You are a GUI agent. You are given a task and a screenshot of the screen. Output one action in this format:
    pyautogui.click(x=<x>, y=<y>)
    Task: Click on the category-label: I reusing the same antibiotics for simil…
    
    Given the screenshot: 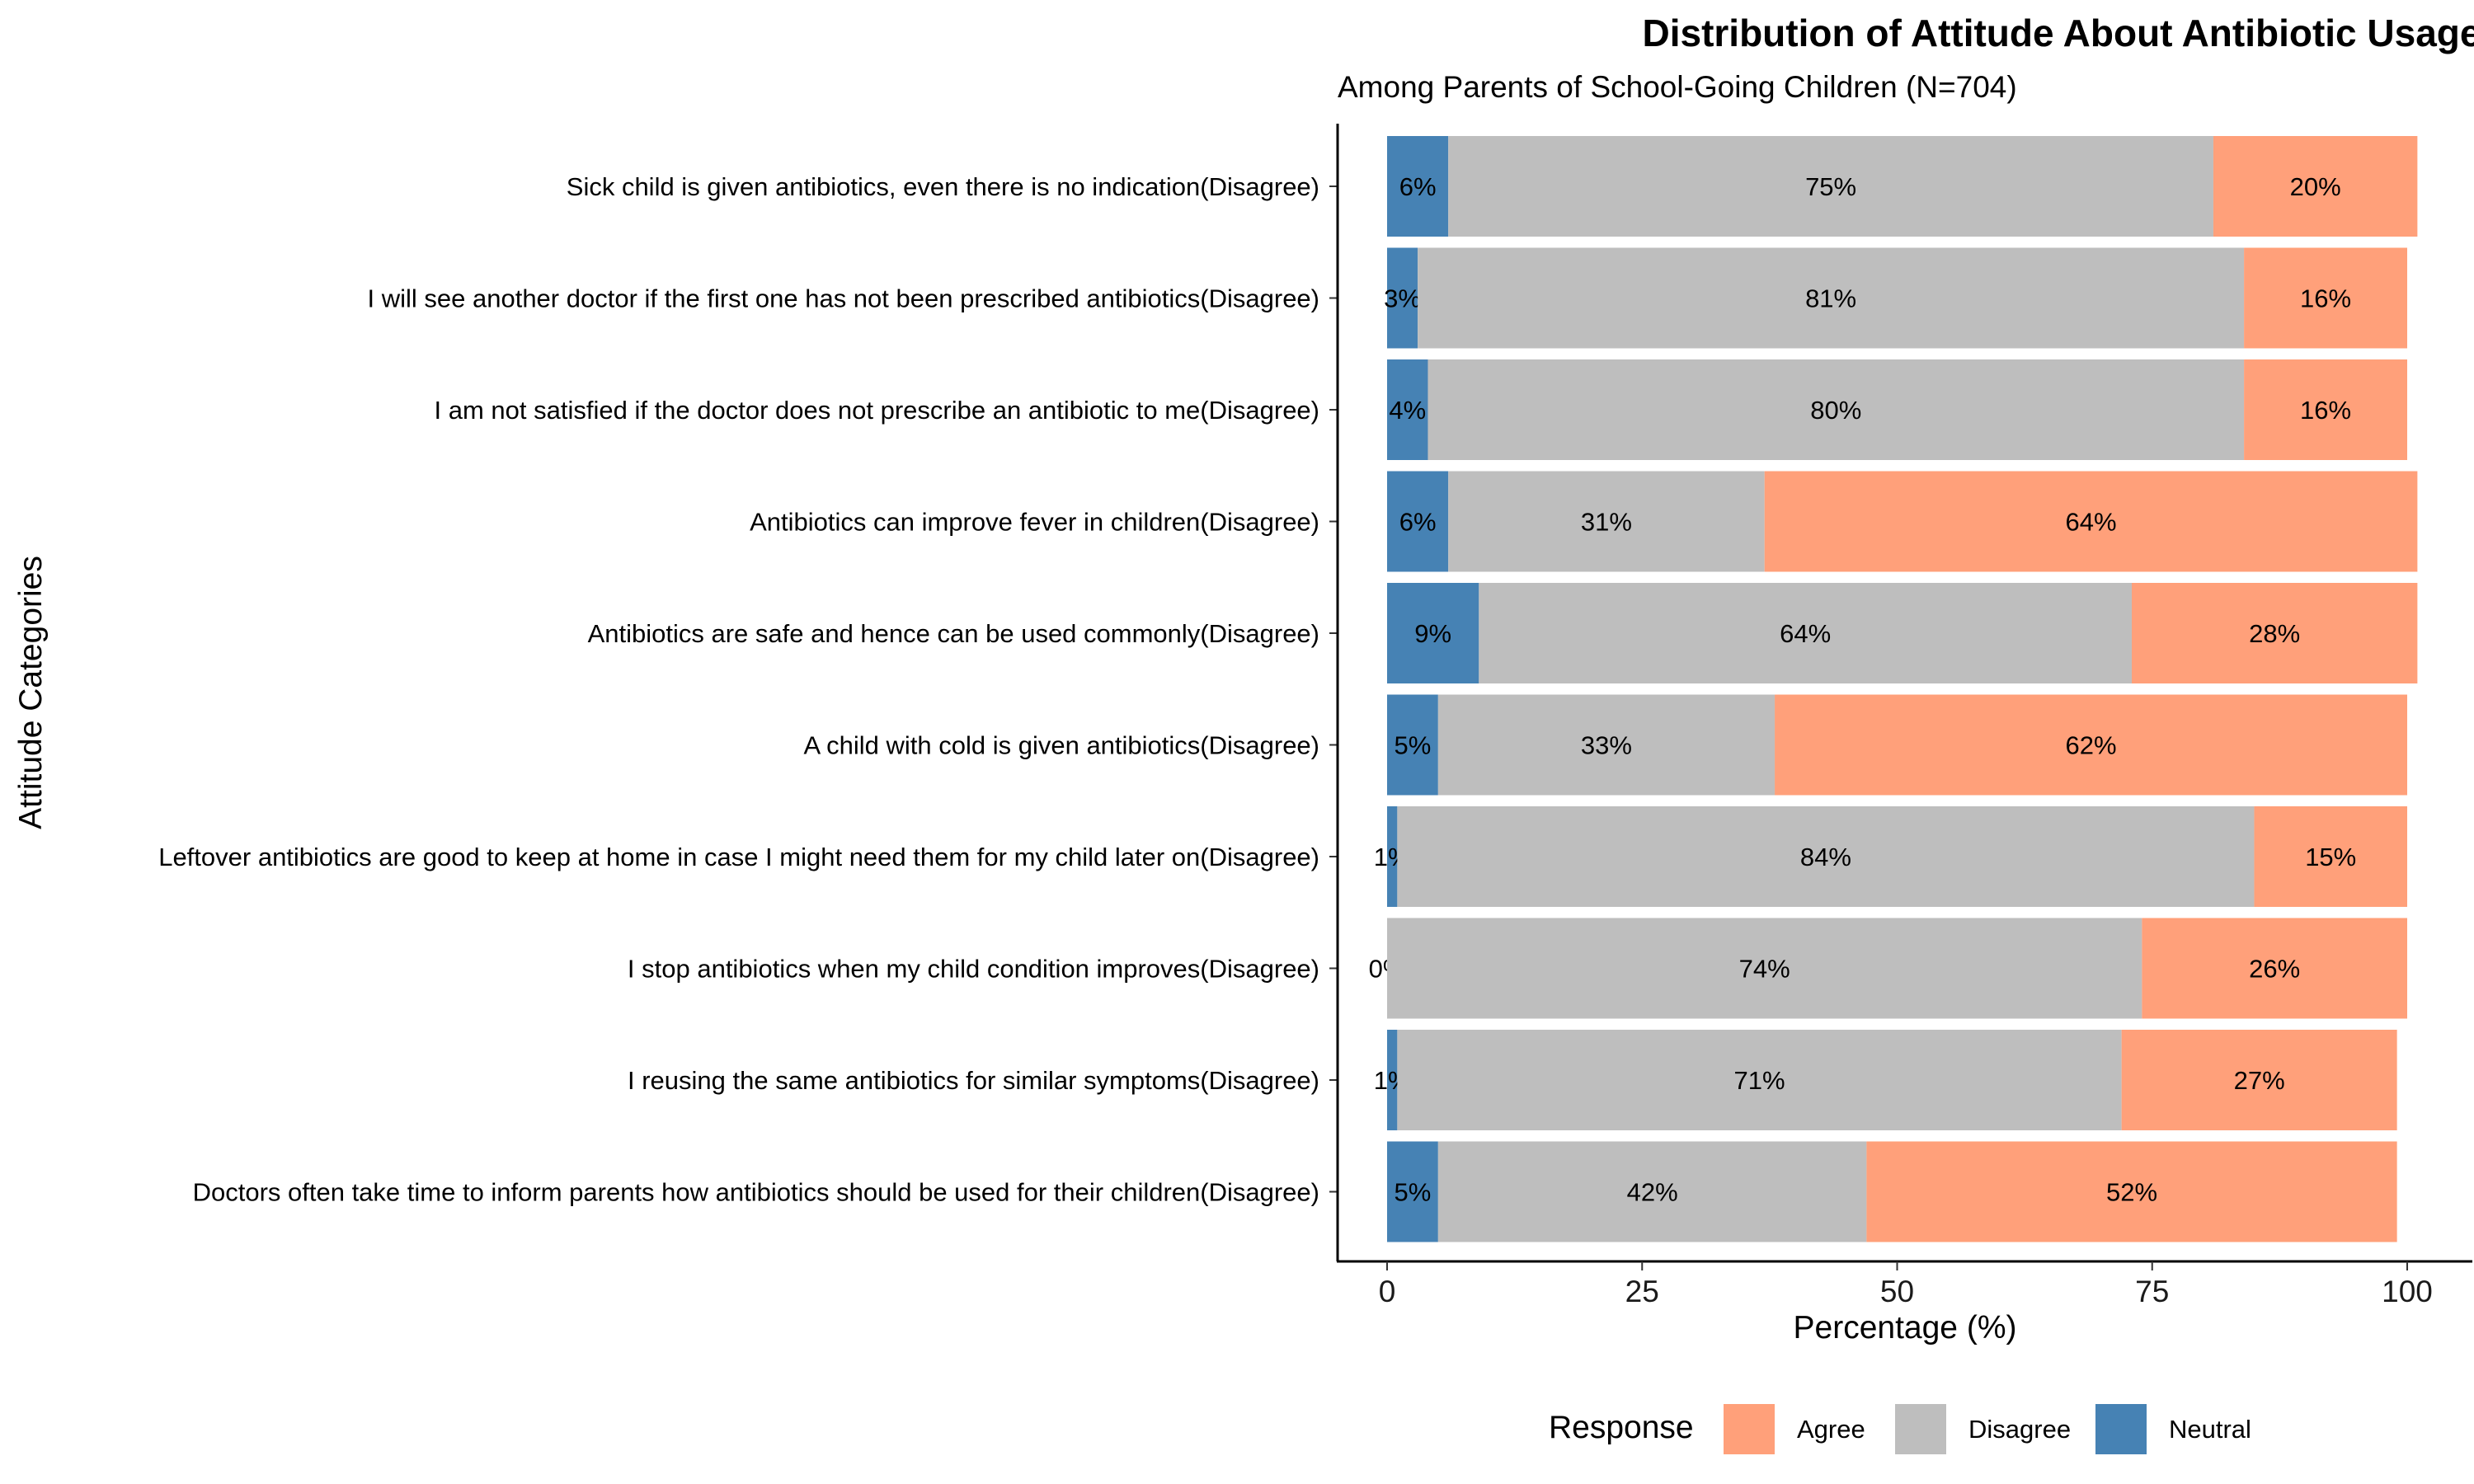 What is the action you would take?
    pyautogui.click(x=973, y=1080)
    